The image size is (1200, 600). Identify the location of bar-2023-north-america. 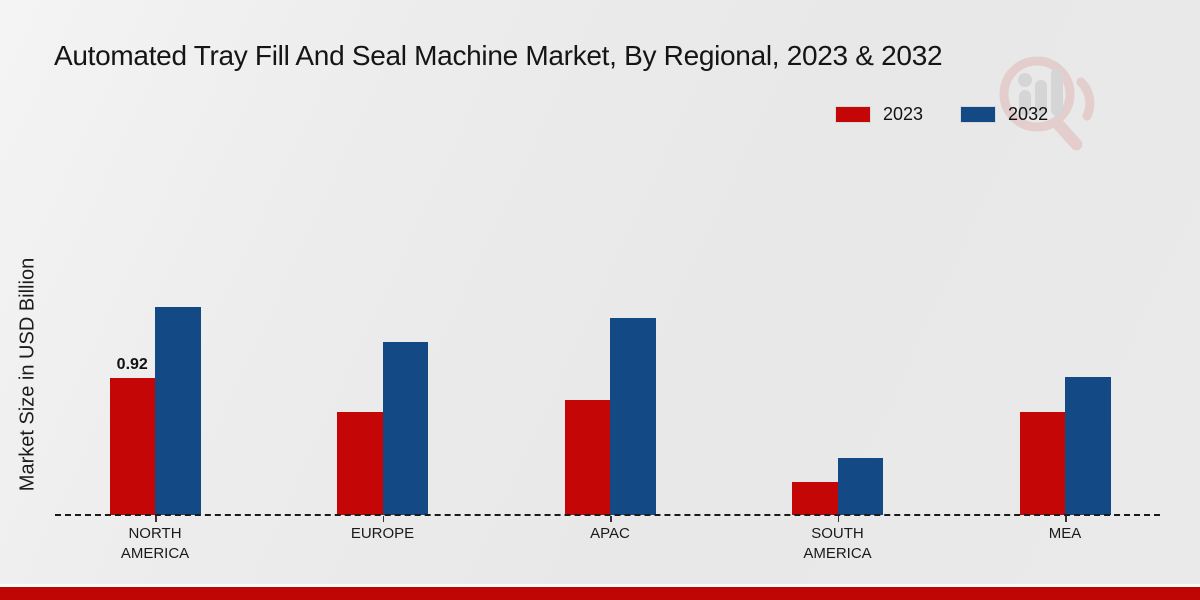
(132, 446).